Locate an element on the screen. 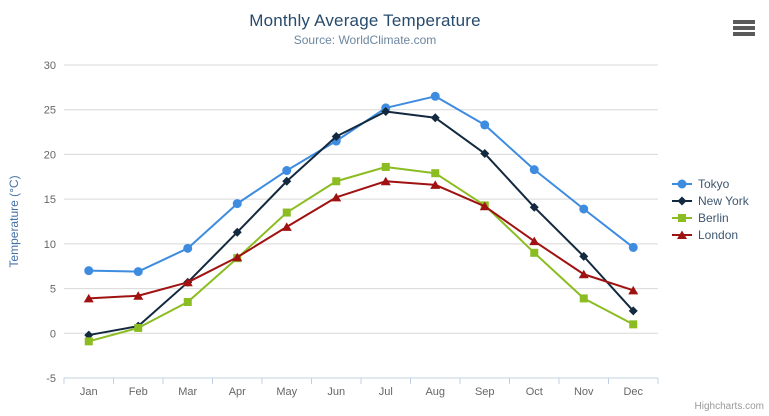 The width and height of the screenshot is (769, 416). context-menu-button is located at coordinates (744, 29).